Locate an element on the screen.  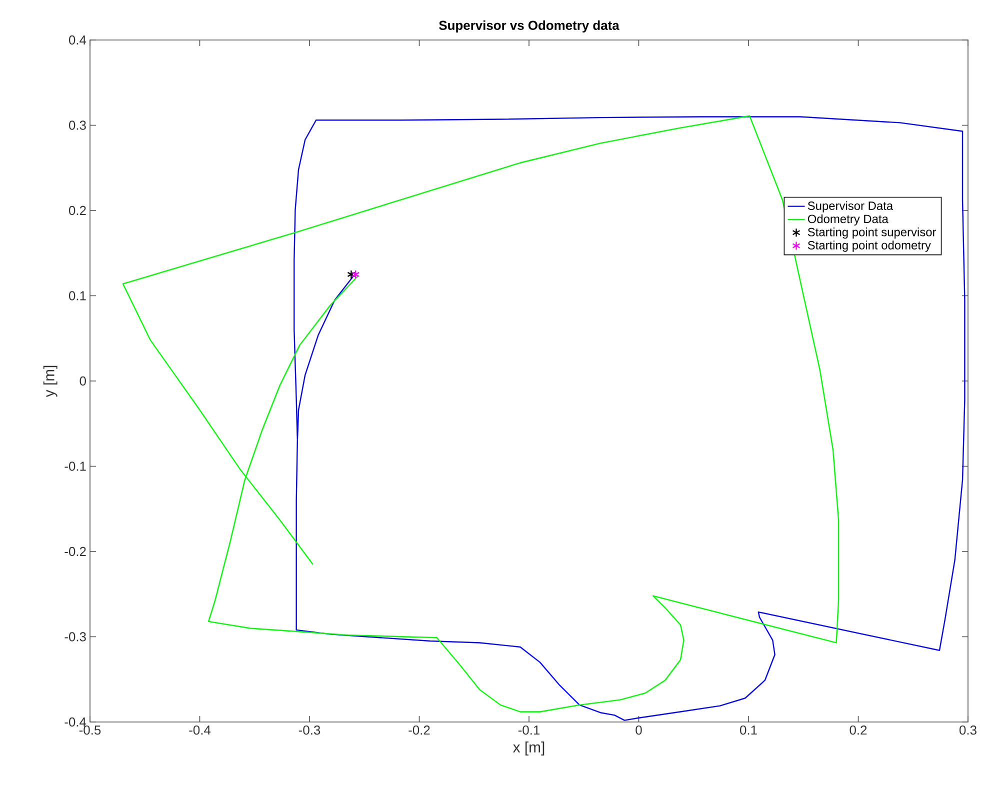
y-tick-label: 0.3 is located at coordinates (77, 125).